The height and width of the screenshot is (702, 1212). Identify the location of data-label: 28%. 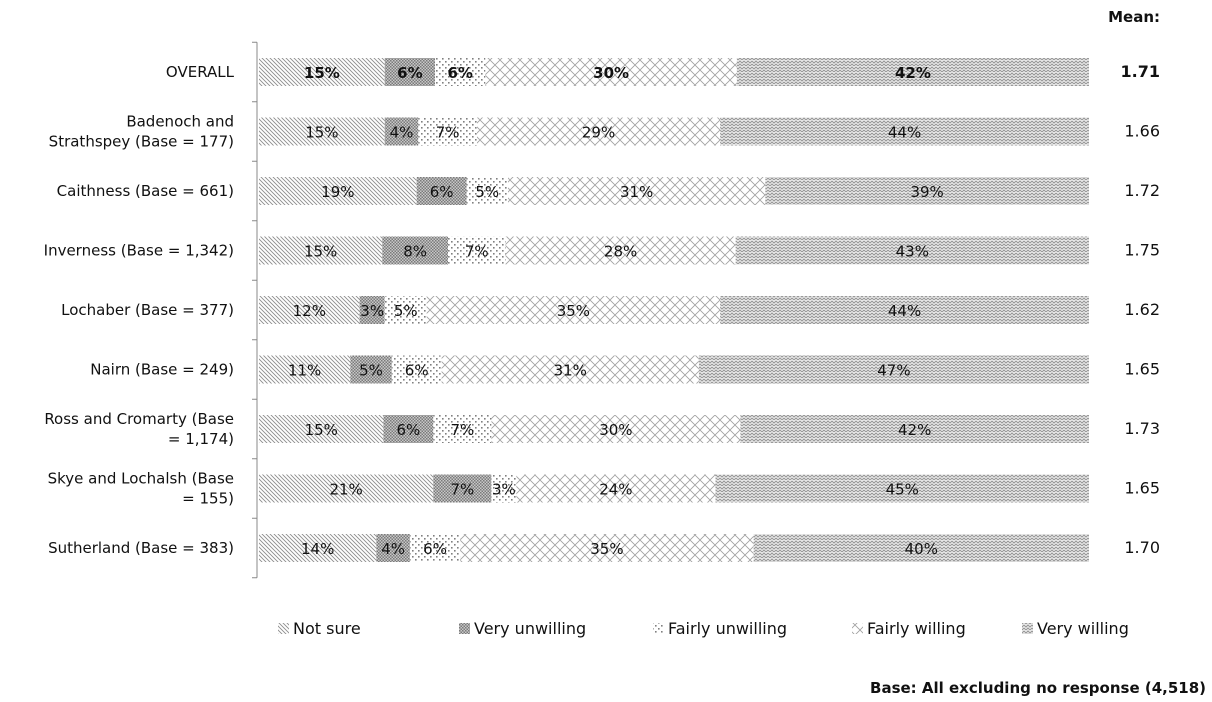
(620, 252).